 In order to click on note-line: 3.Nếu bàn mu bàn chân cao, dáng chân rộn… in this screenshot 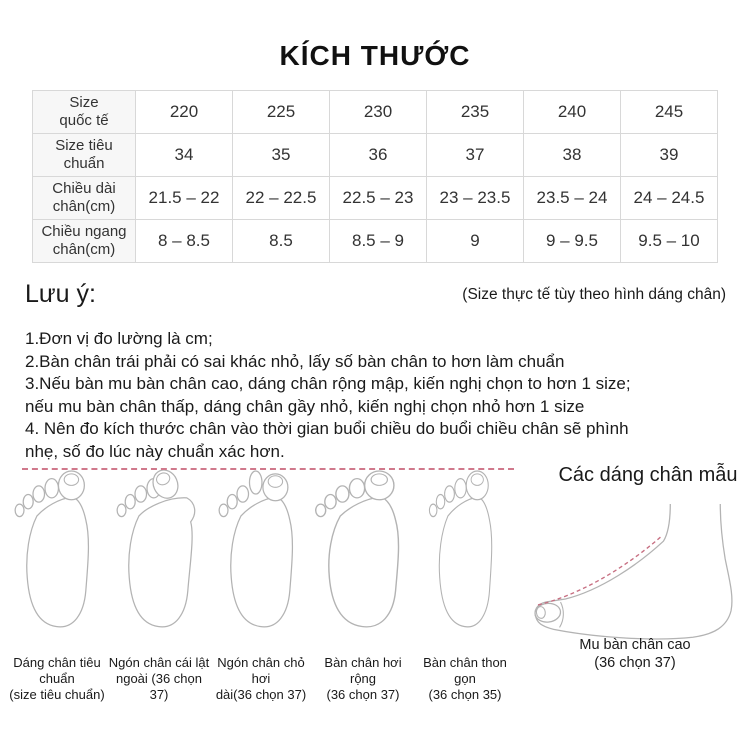, I will do `click(328, 383)`.